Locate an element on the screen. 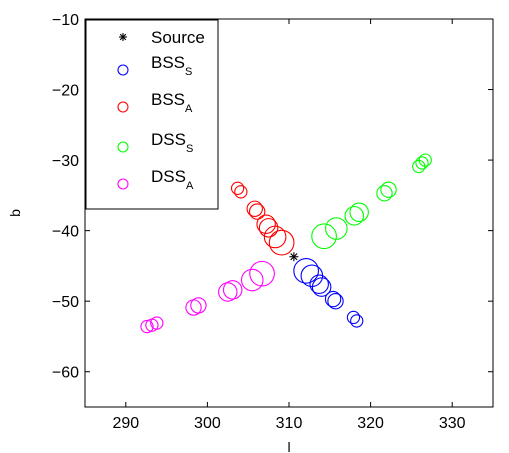 The image size is (509, 453). source-marker is located at coordinates (294, 257).